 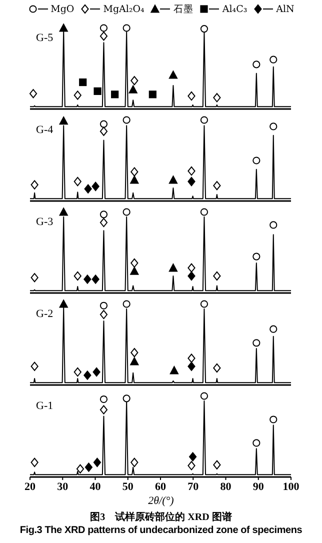 What do you see at coordinates (194, 486) in the screenshot?
I see `x-tick-label: 70` at bounding box center [194, 486].